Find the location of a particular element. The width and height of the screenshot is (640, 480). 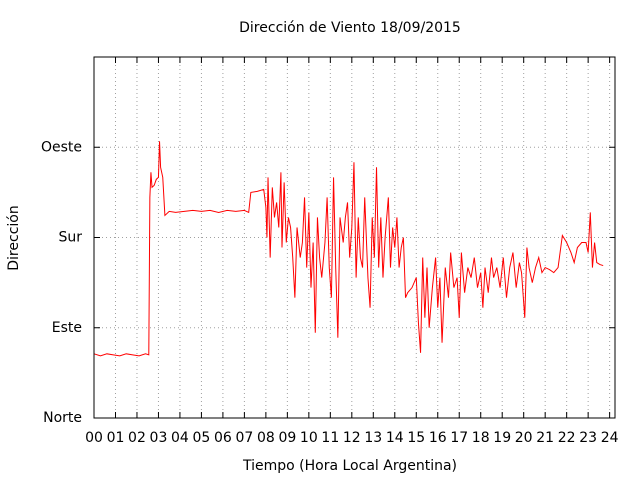

x-tick-label: 01 is located at coordinates (116, 438).